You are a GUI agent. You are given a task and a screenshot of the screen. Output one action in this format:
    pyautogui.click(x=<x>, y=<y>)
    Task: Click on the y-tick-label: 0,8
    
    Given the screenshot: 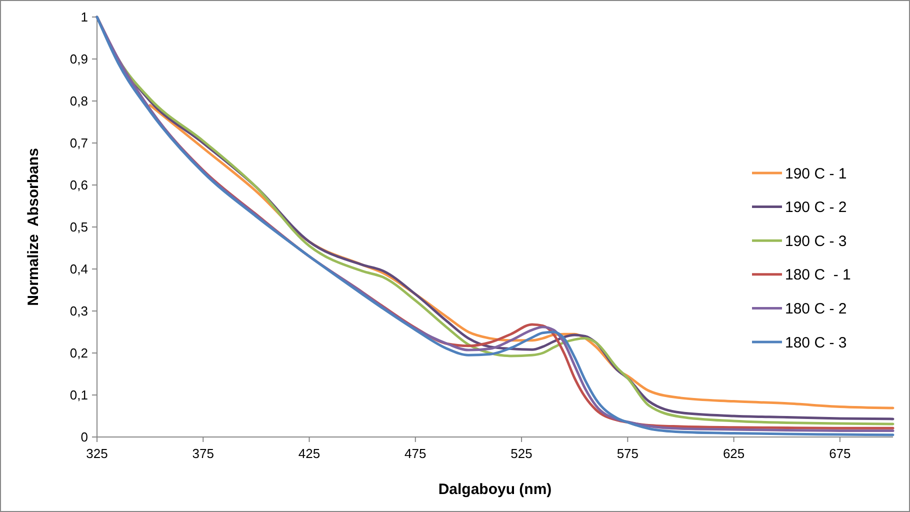 What is the action you would take?
    pyautogui.click(x=79, y=101)
    